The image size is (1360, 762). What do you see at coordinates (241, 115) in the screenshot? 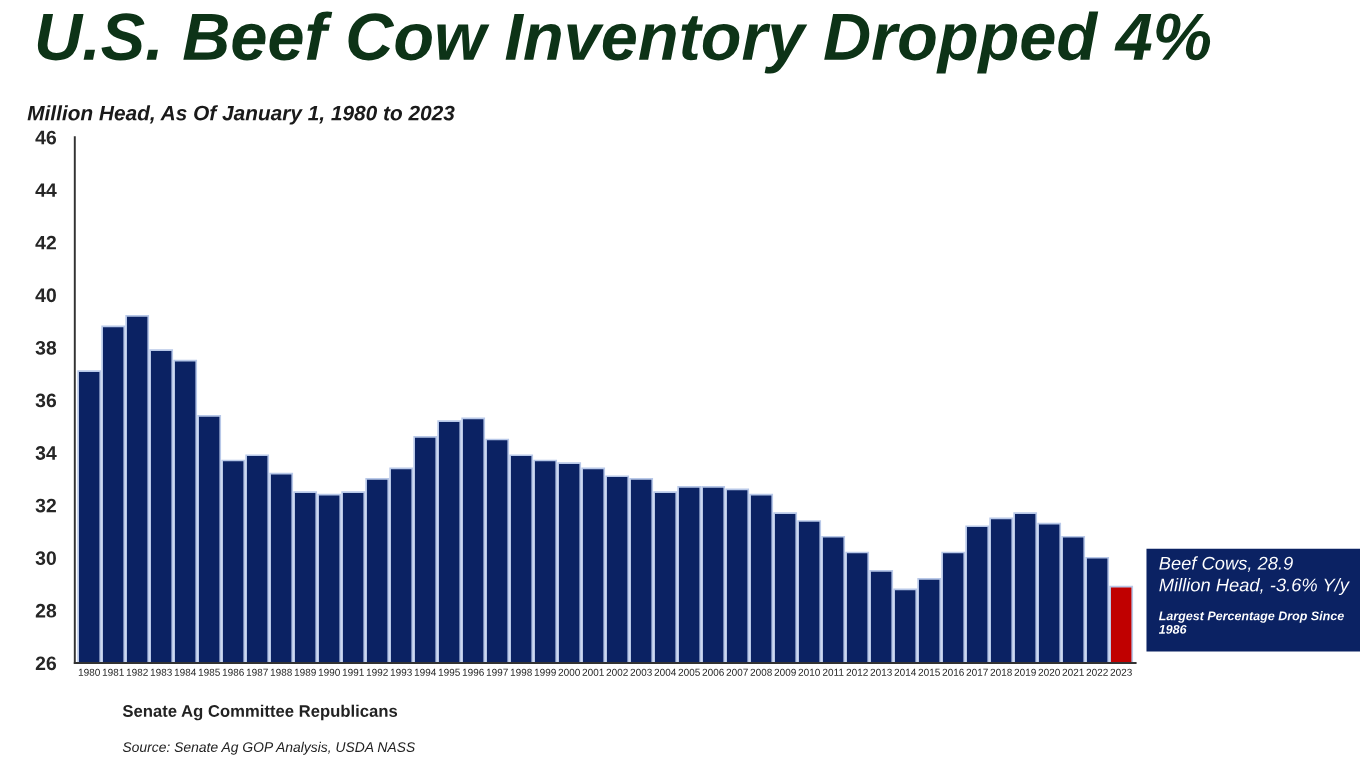
I see `chart-subtitle: Million Head, As Of January 1, 1980 to 2023` at bounding box center [241, 115].